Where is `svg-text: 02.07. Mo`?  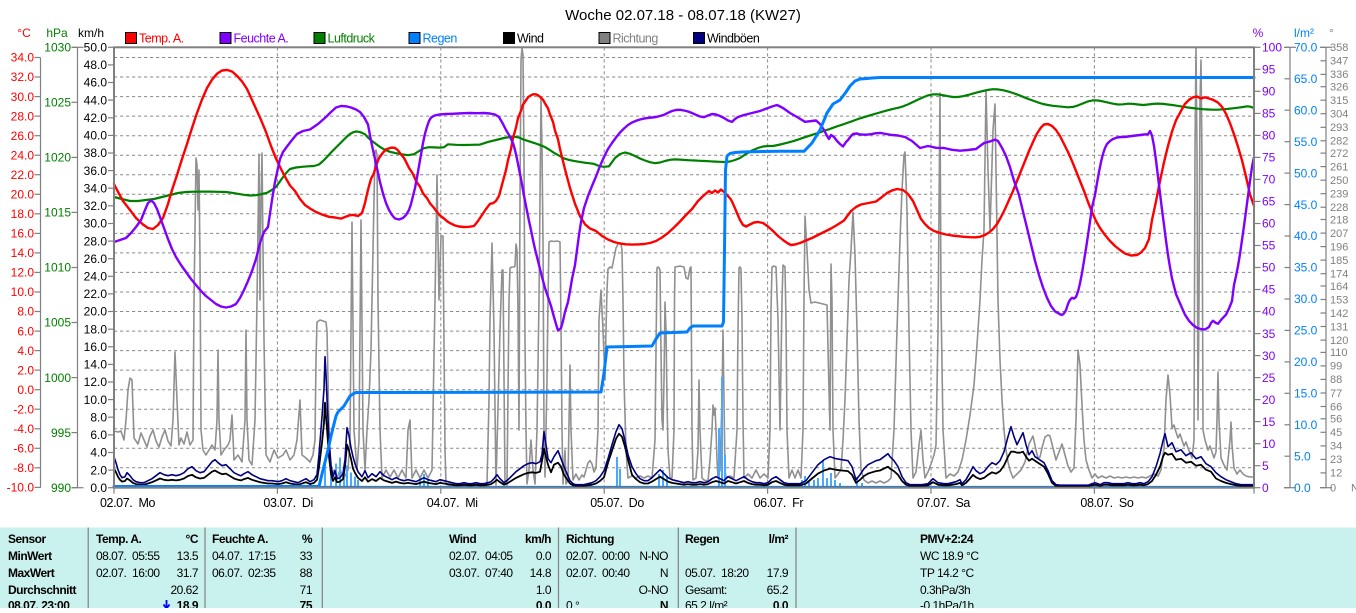
svg-text: 02.07. Mo is located at coordinates (128, 503).